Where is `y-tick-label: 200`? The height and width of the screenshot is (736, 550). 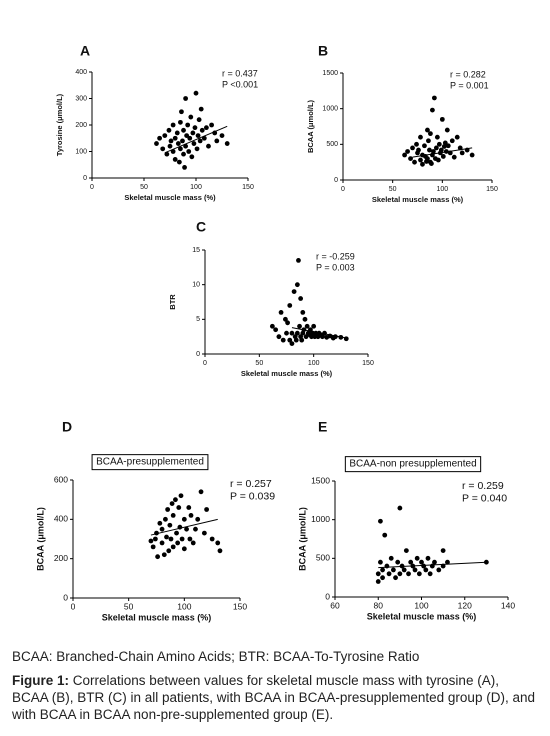
y-tick-label: 200 is located at coordinates (81, 125).